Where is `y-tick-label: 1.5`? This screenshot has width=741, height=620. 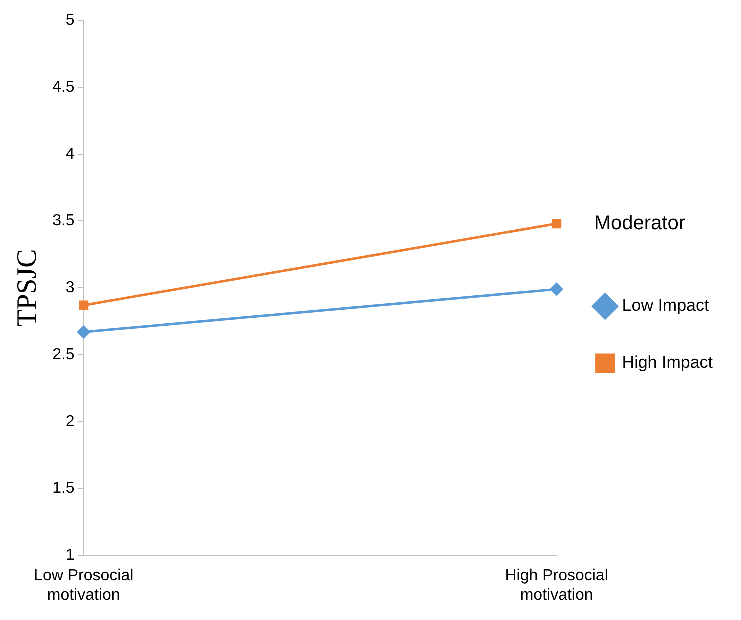 y-tick-label: 1.5 is located at coordinates (63, 489).